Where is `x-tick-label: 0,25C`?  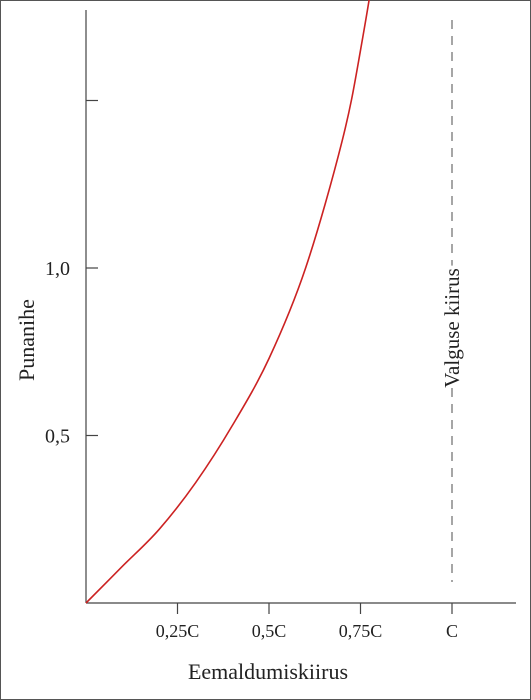
x-tick-label: 0,25C is located at coordinates (178, 631).